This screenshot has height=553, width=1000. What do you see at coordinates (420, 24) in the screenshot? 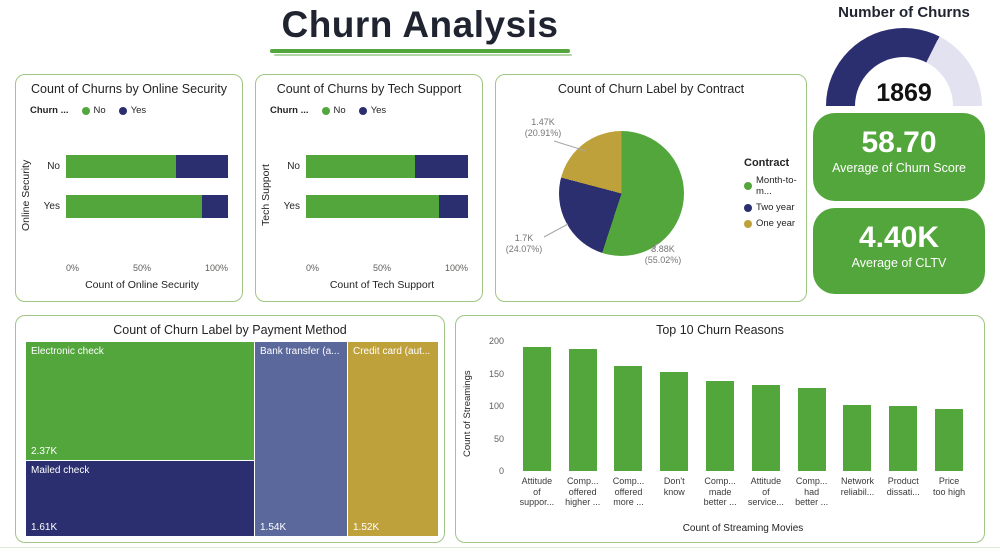
I see `page-title: Churn Analysis` at bounding box center [420, 24].